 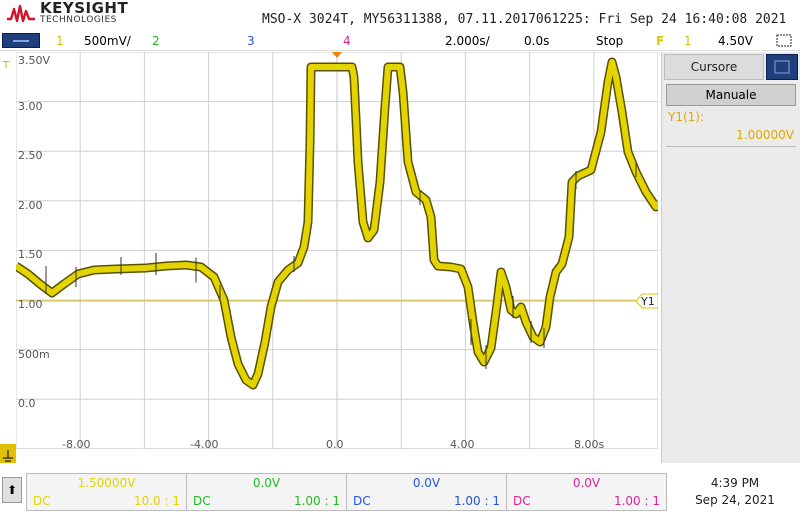 What do you see at coordinates (686, 117) in the screenshot?
I see `y1-label: Y1(1):` at bounding box center [686, 117].